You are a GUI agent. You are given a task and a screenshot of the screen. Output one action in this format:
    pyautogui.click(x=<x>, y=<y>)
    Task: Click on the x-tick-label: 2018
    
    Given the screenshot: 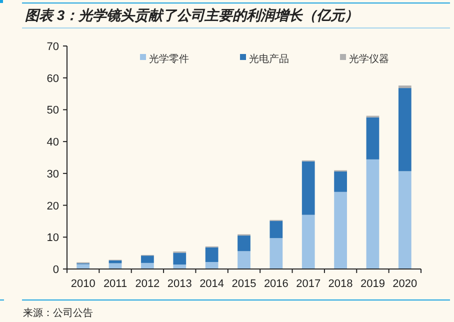 What is the action you would take?
    pyautogui.click(x=340, y=284)
    